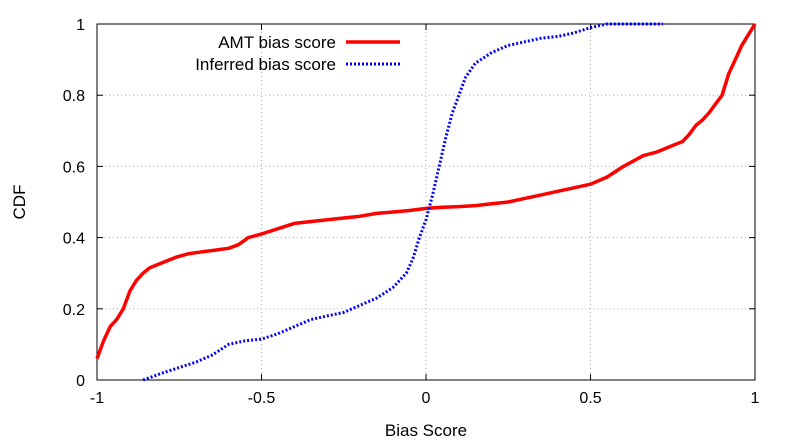 The width and height of the screenshot is (789, 443). I want to click on x-tick-label: 0.5, so click(590, 398).